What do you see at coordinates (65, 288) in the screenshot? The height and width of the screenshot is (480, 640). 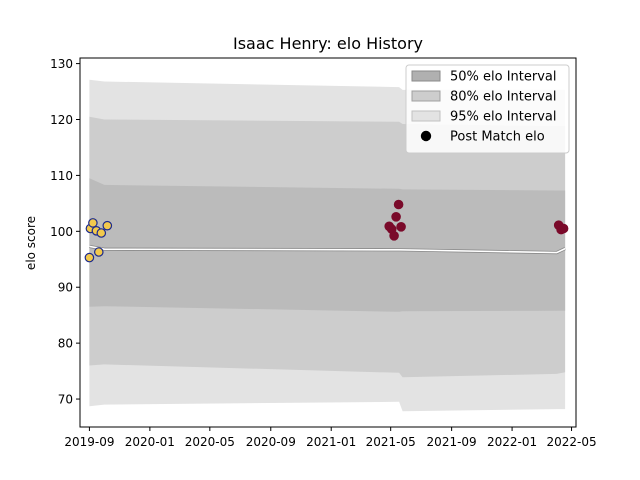 I see `y-tick-label-2: 90` at bounding box center [65, 288].